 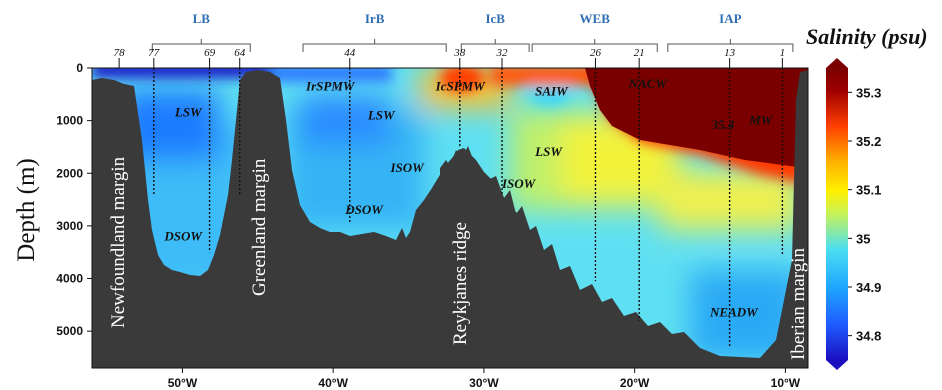 I want to click on colorbar-tick-label-1: 34.9, so click(x=868, y=287).